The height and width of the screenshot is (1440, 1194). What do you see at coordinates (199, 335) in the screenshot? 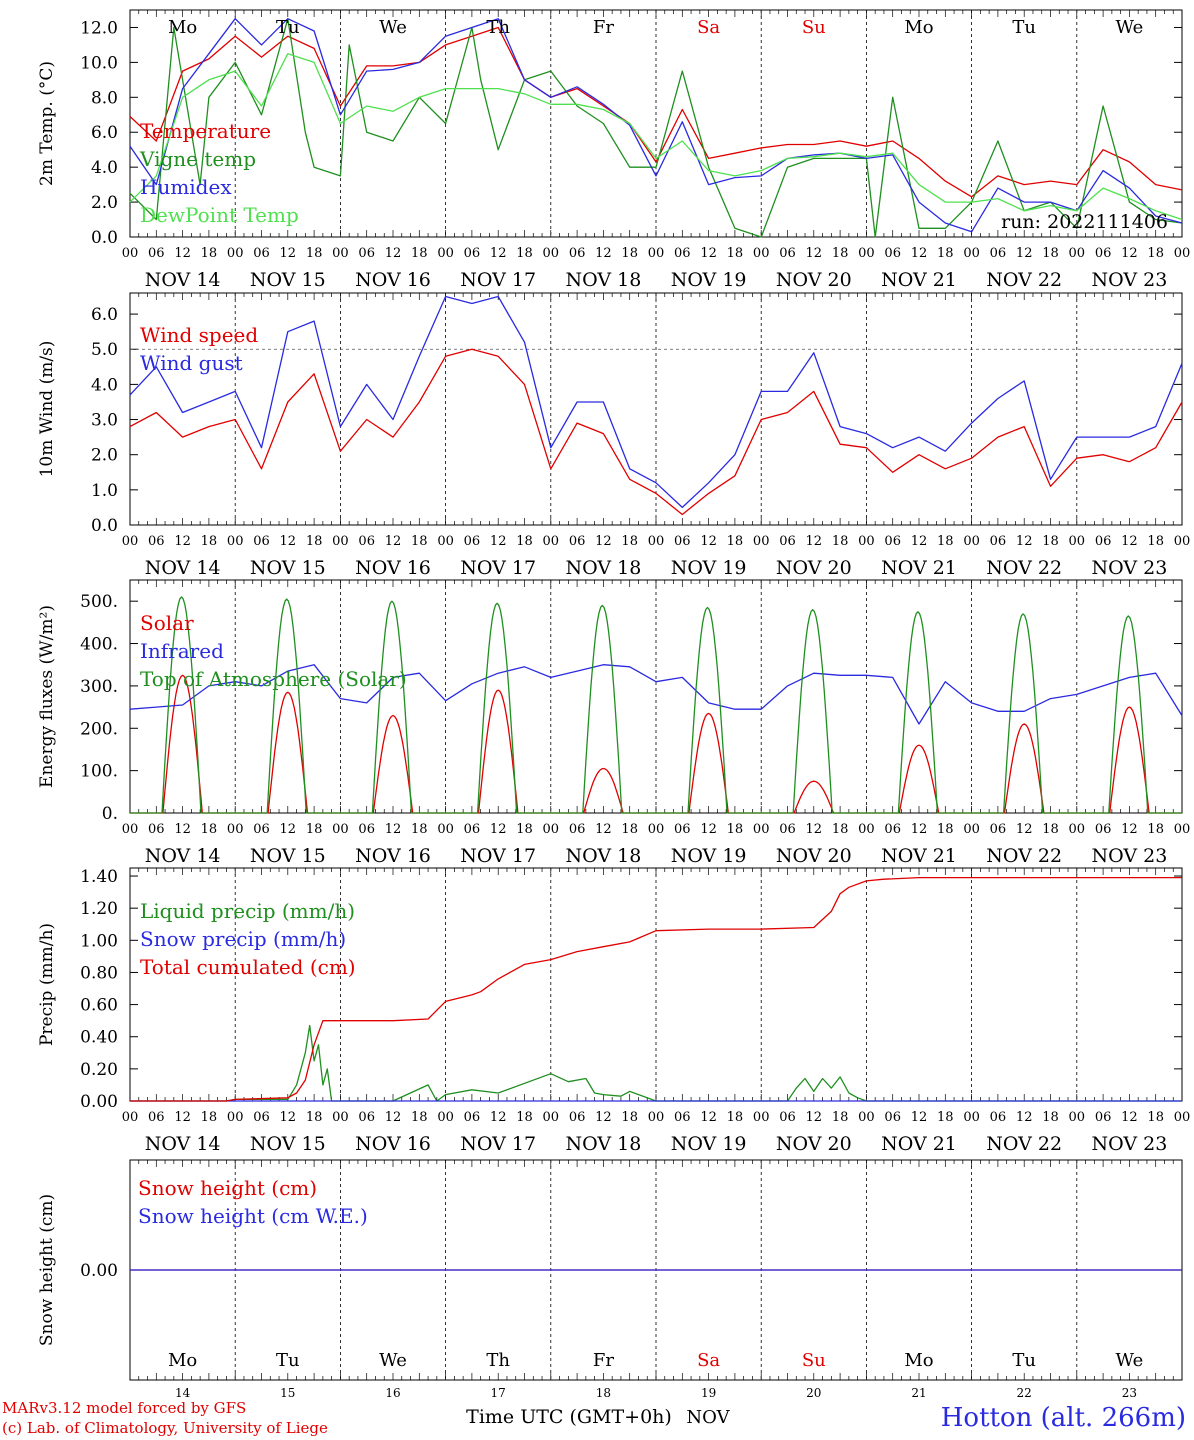
I see `legend-entry: Wind speed` at bounding box center [199, 335].